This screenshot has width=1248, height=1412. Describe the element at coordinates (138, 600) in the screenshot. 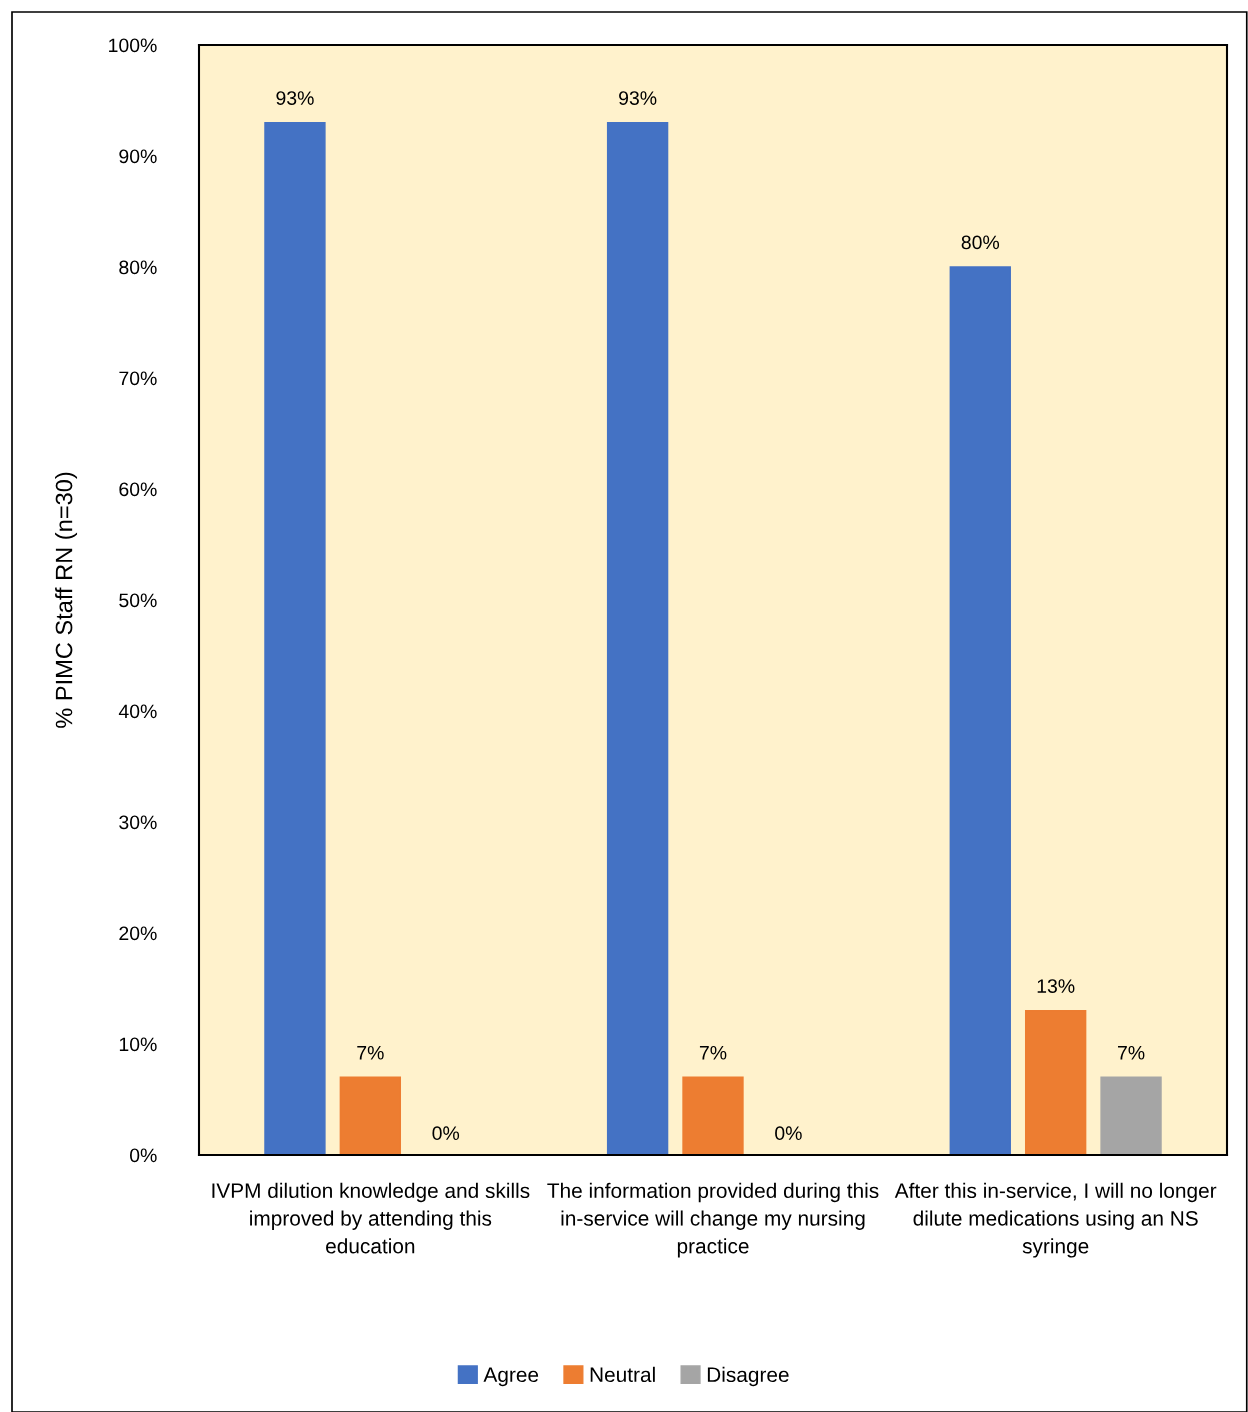

I see `y-tick-label: 50%` at that location.